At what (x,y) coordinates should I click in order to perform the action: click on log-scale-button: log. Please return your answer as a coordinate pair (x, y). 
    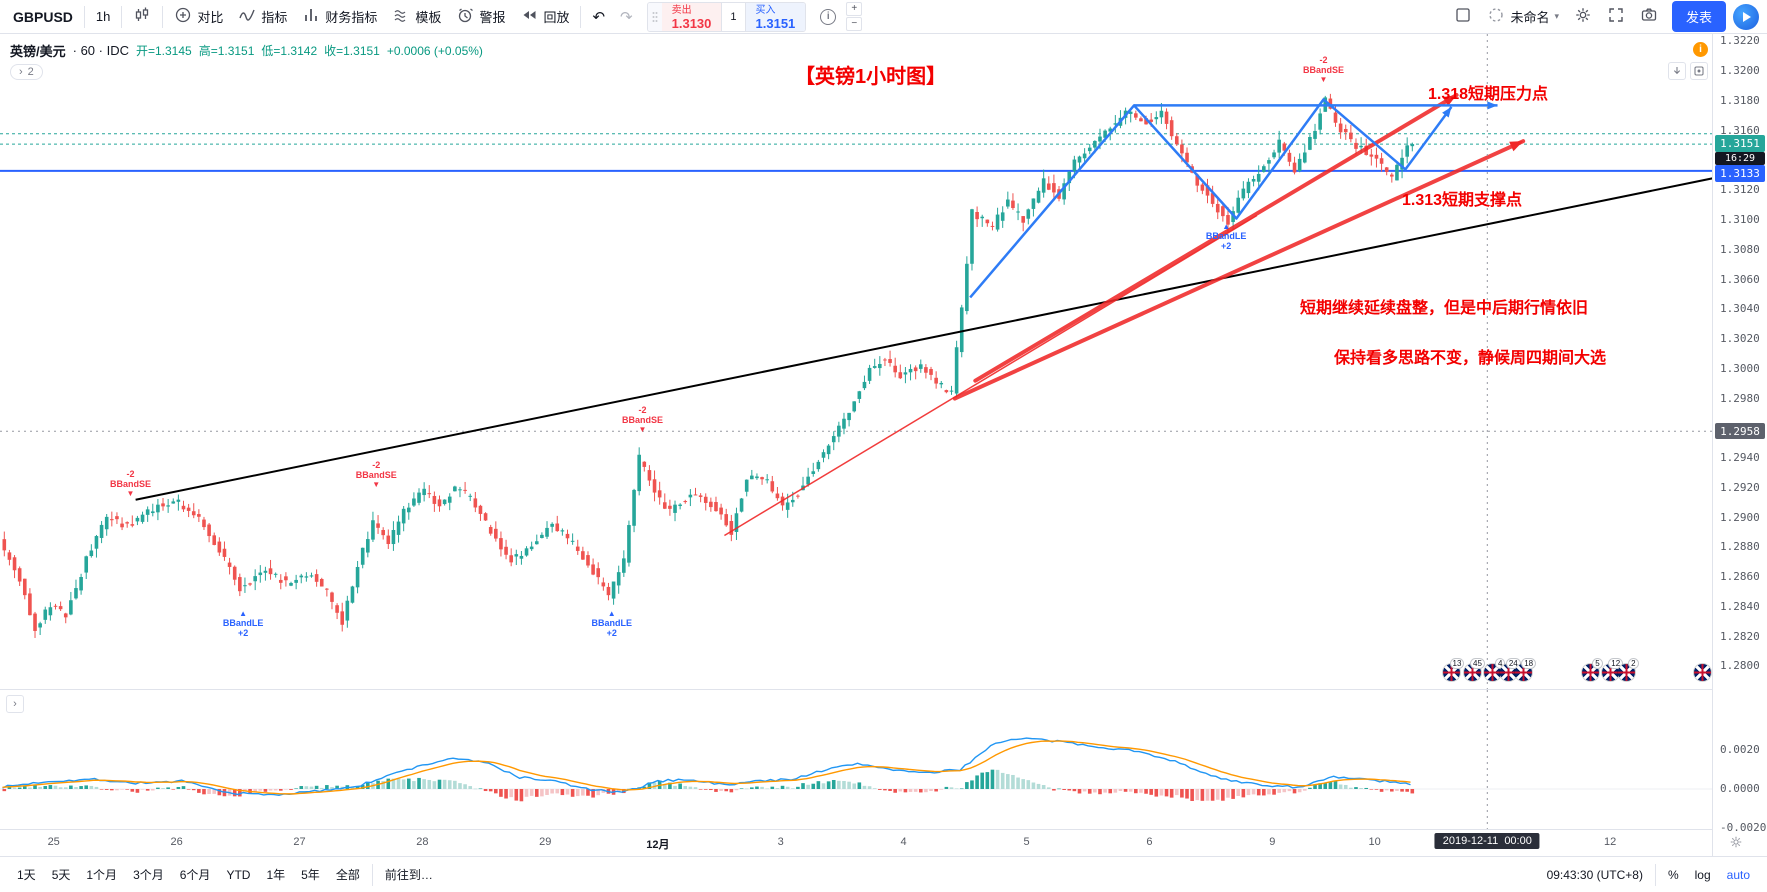
    Looking at the image, I should click on (1702, 874).